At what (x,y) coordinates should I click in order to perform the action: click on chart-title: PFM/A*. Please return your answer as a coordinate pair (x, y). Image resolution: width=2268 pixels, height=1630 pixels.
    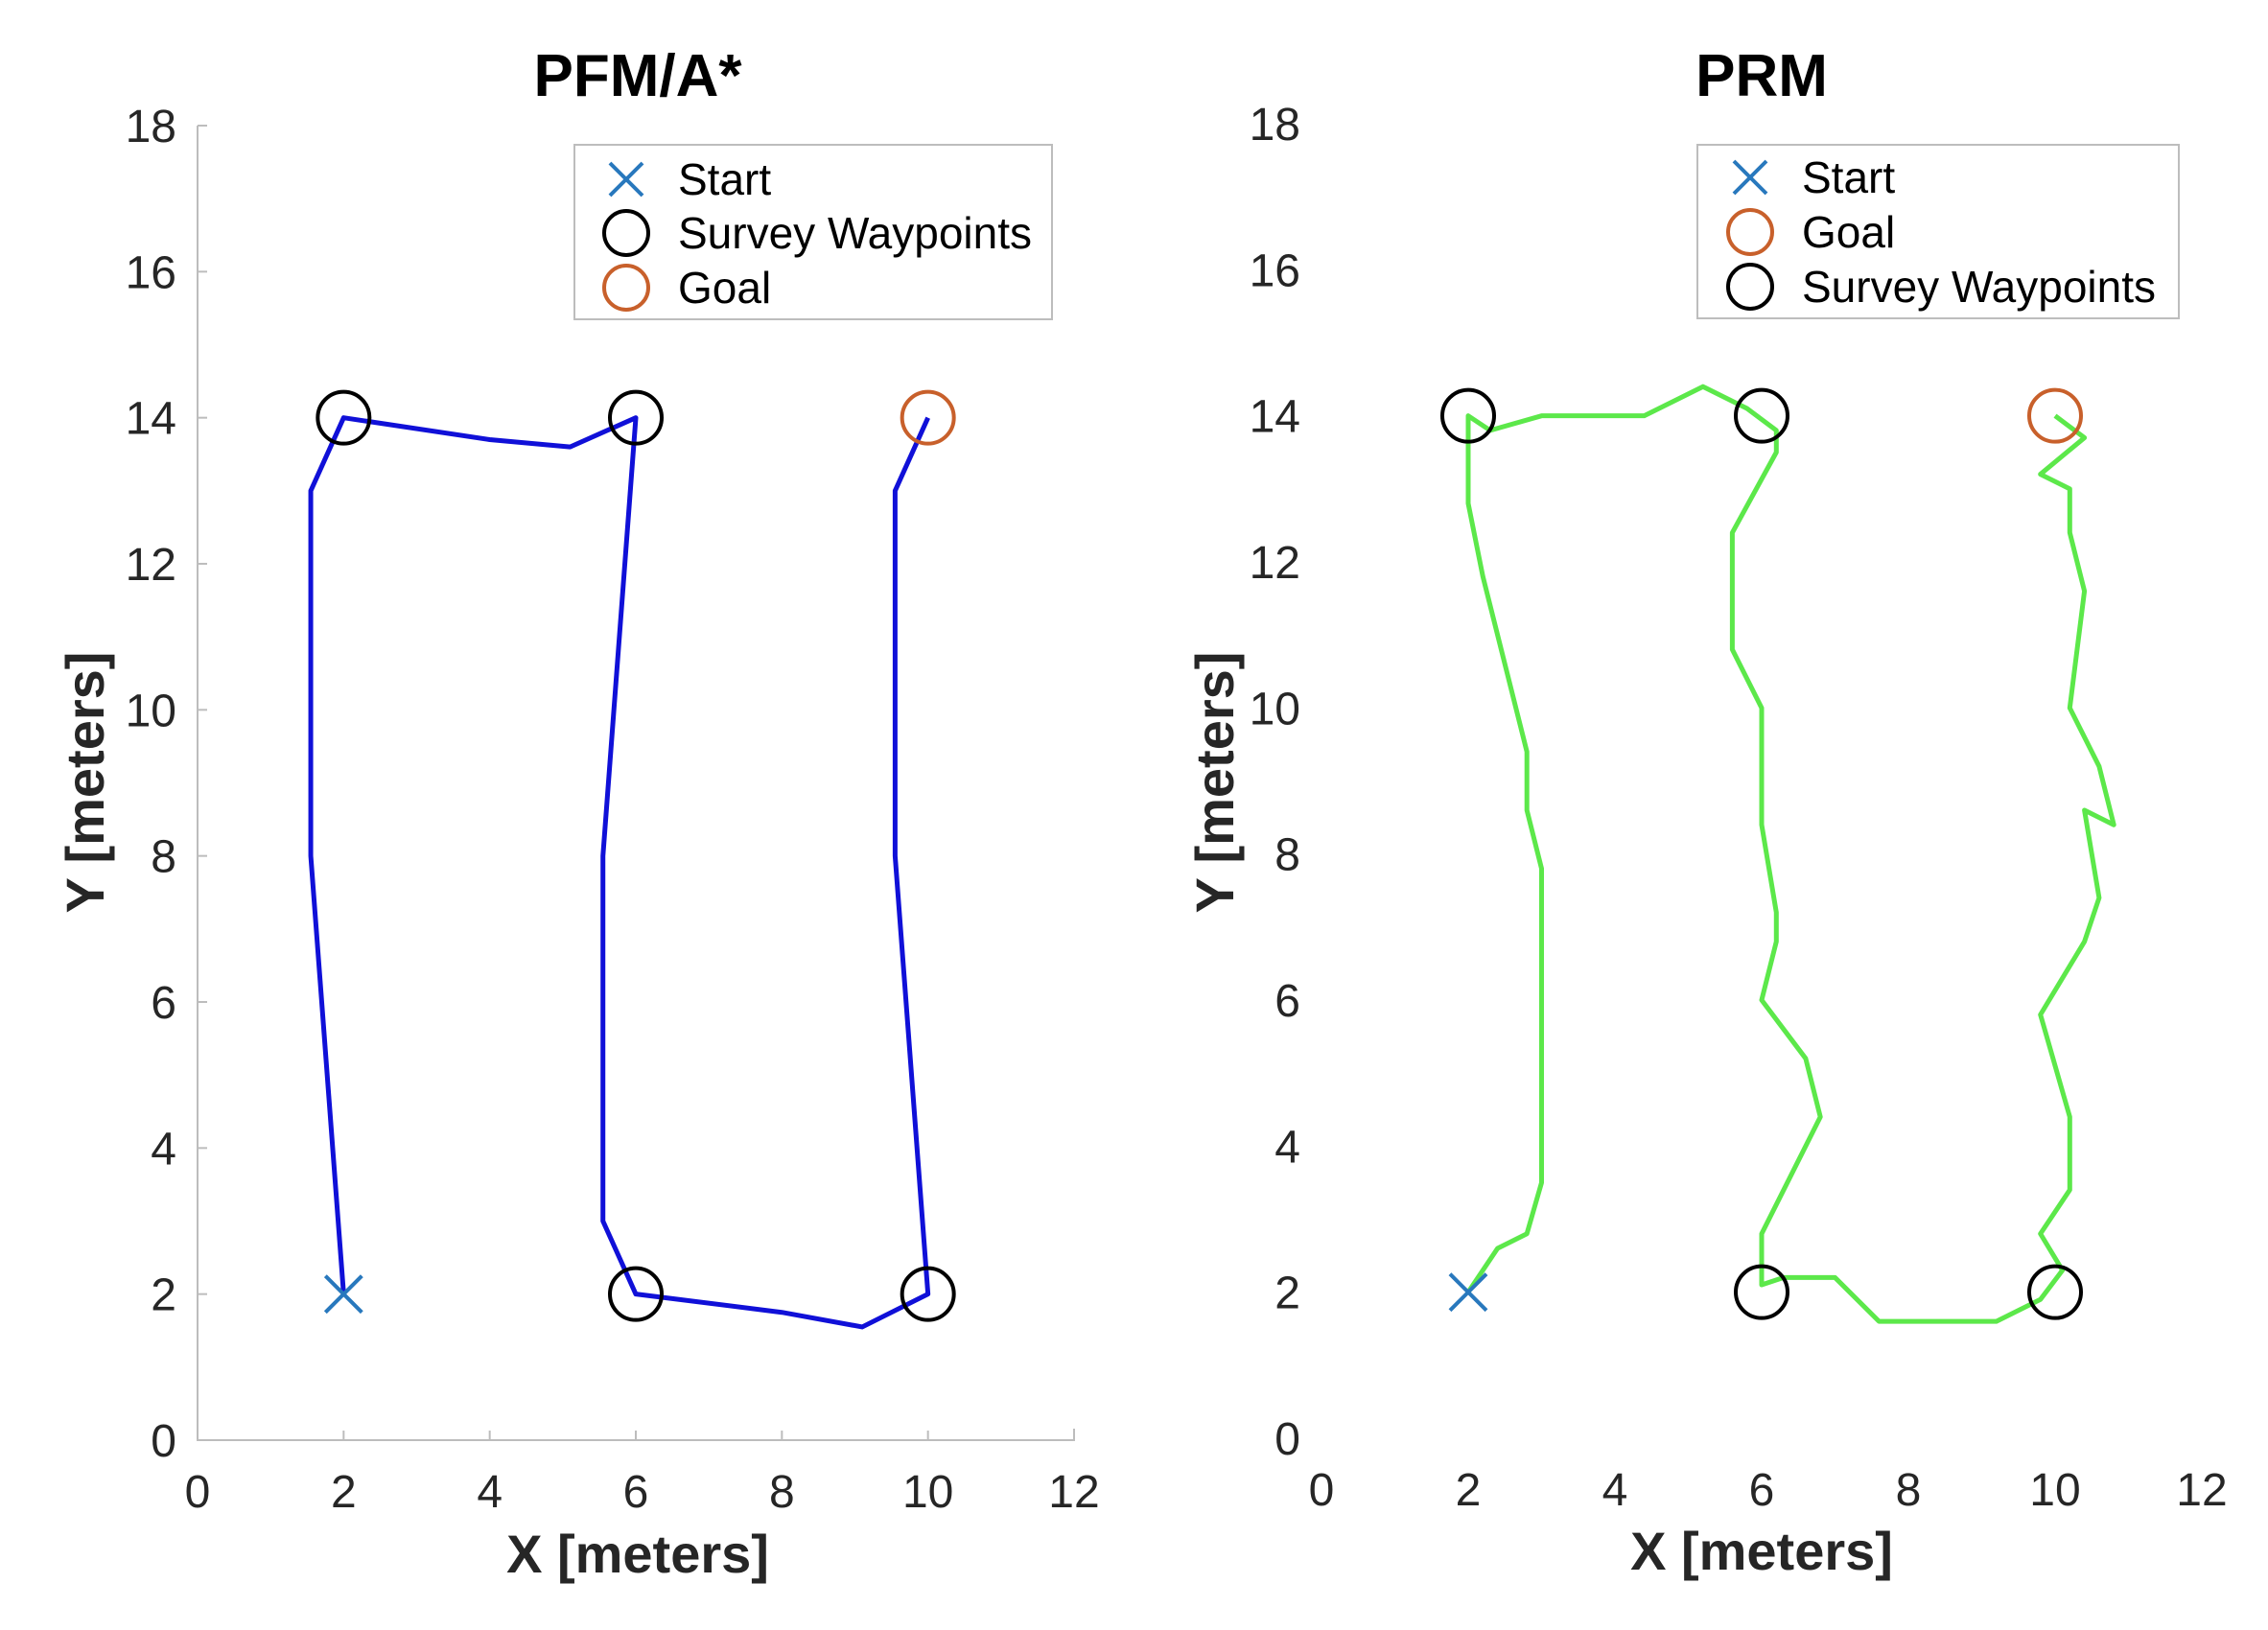
    Looking at the image, I should click on (638, 76).